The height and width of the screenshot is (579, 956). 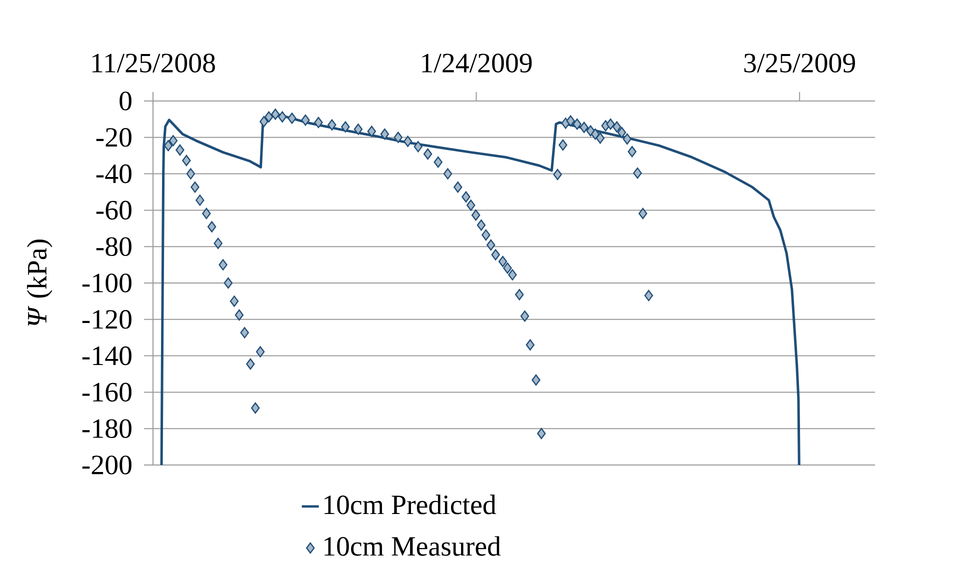 I want to click on y-tick-label: -120, so click(x=107, y=319).